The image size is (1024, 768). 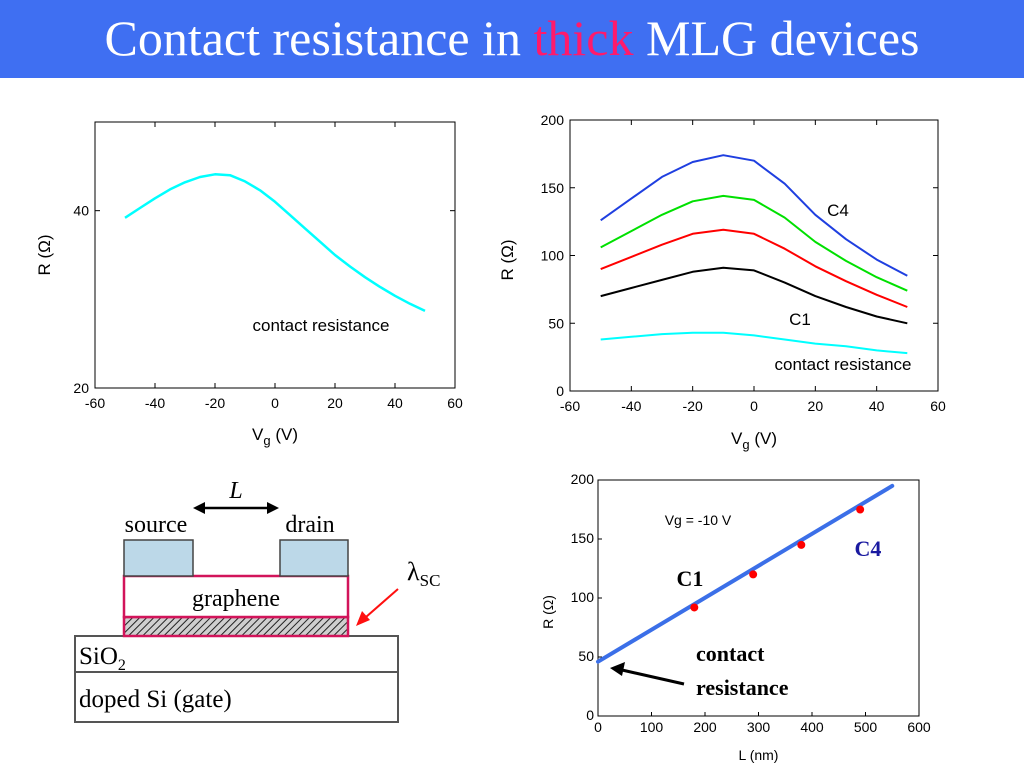 I want to click on fit-line, so click(x=745, y=573).